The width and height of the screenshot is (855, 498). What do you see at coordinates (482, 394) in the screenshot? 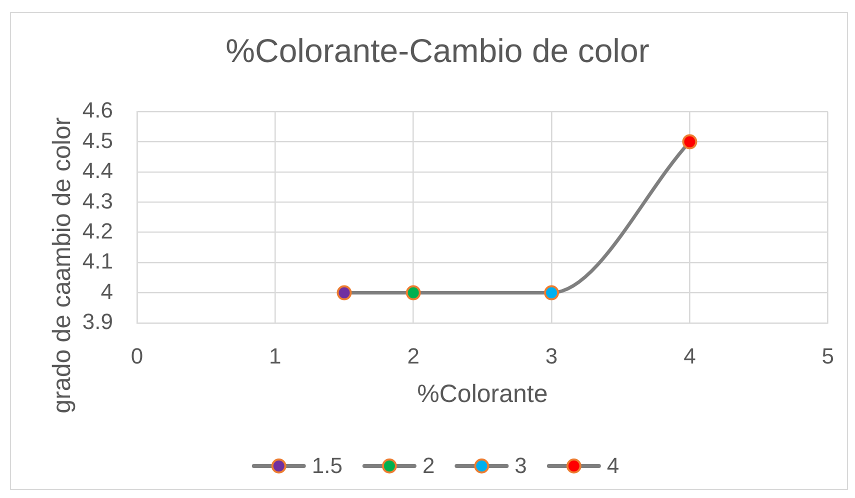
I see `x-axis-title: %Colorante` at bounding box center [482, 394].